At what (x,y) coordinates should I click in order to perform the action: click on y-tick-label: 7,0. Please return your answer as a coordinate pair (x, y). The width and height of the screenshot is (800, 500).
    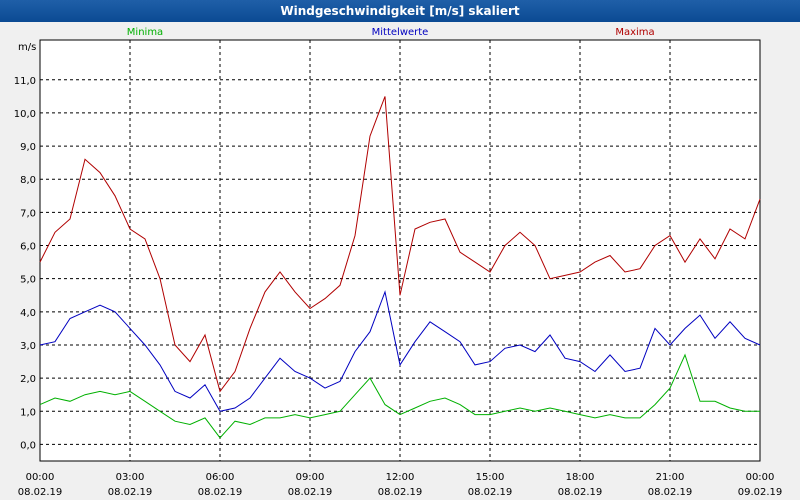
    Looking at the image, I should click on (28, 213).